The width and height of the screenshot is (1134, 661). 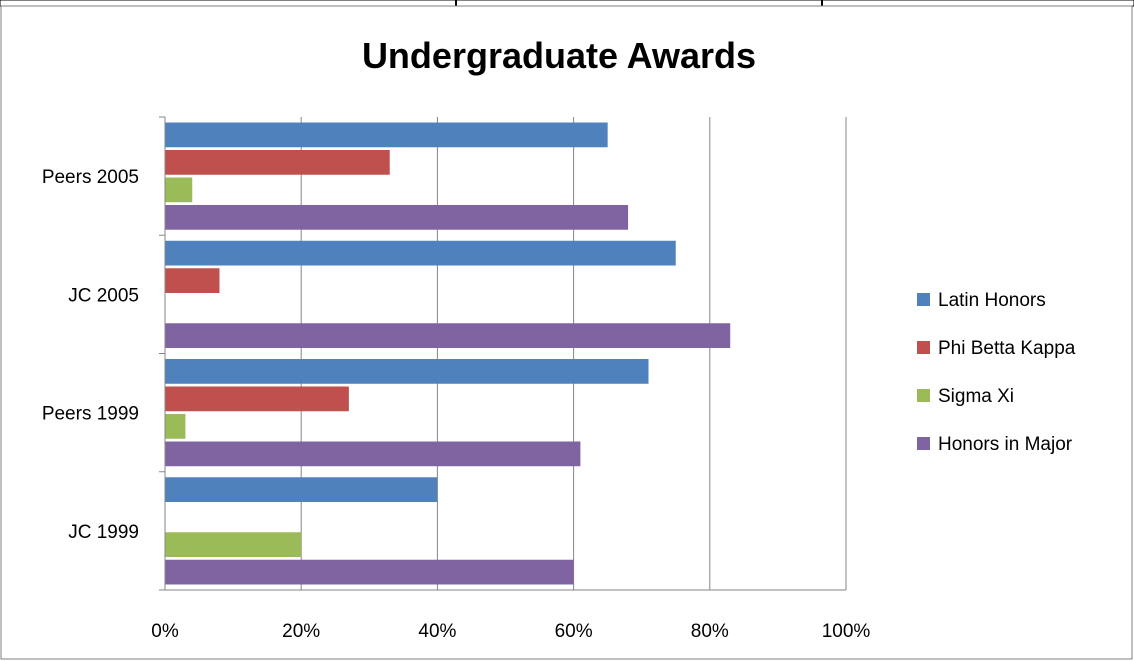 I want to click on y-tick-label: Peers 2005, so click(x=90, y=177).